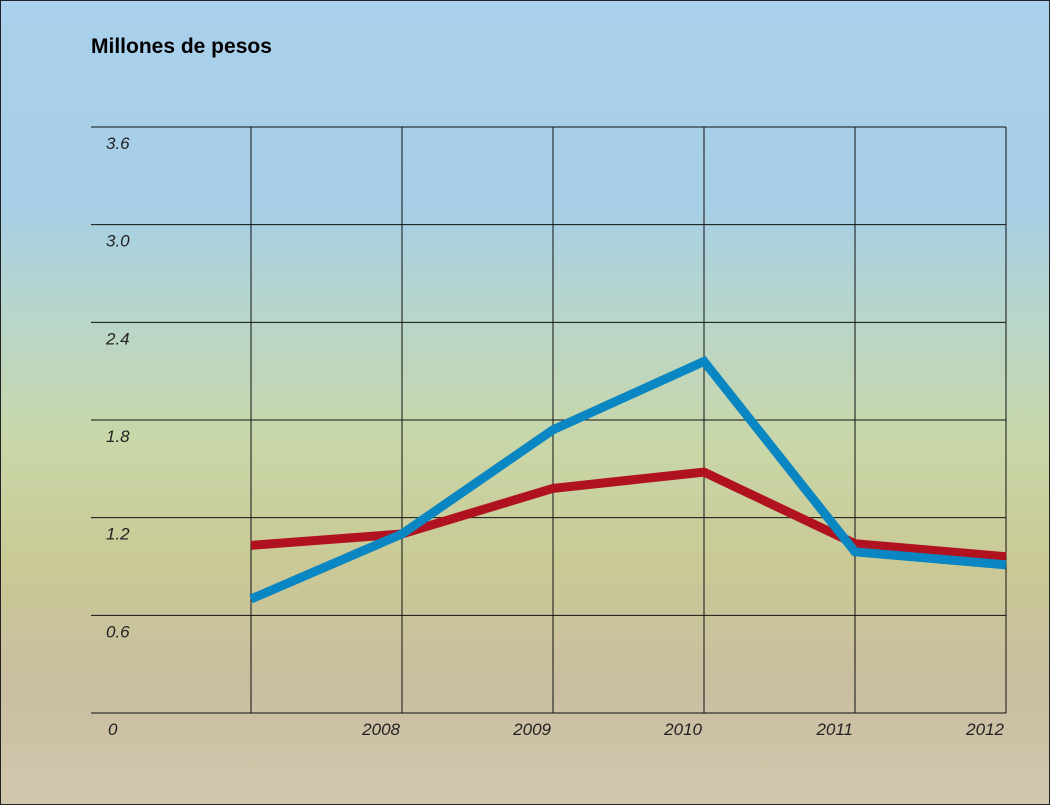 The width and height of the screenshot is (1050, 806). Describe the element at coordinates (380, 729) in the screenshot. I see `x-tick-label: 2008` at that location.